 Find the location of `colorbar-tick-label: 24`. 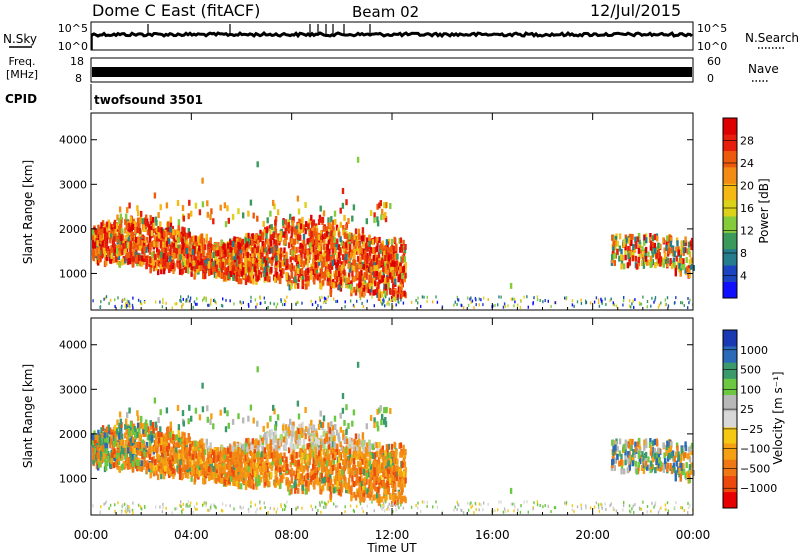

colorbar-tick-label: 24 is located at coordinates (747, 163).